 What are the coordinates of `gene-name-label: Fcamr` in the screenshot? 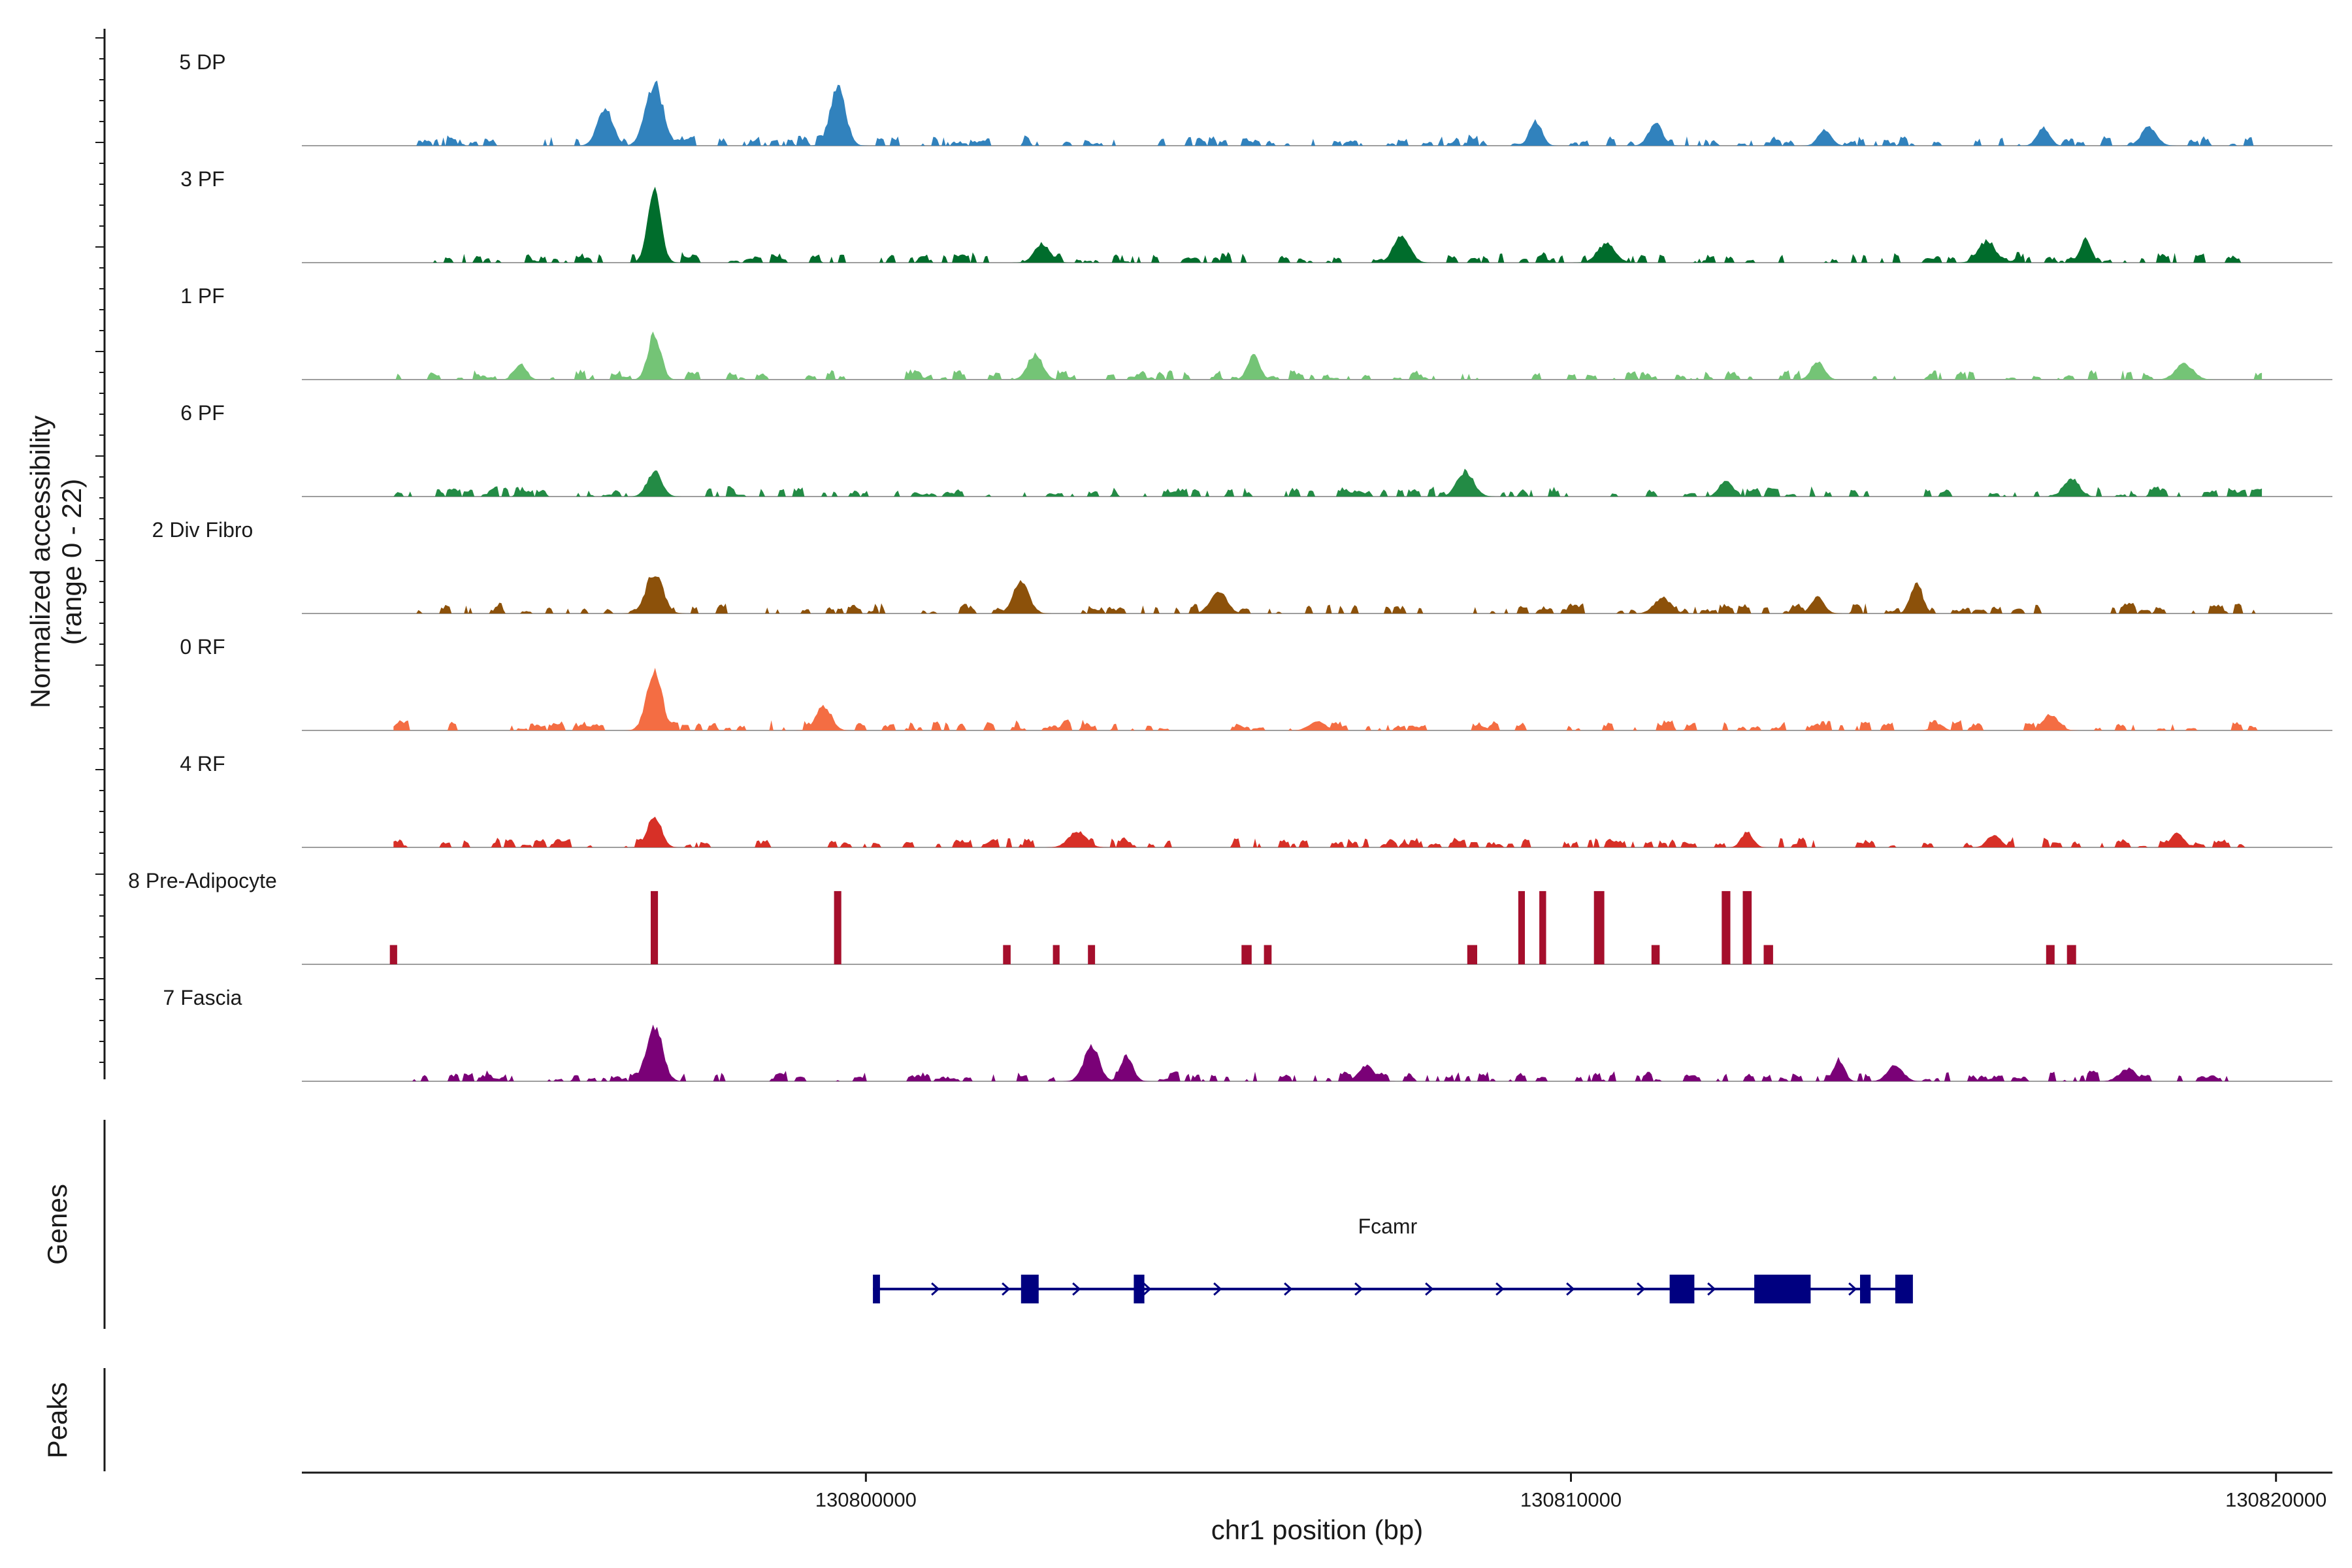 It's located at (1388, 1226).